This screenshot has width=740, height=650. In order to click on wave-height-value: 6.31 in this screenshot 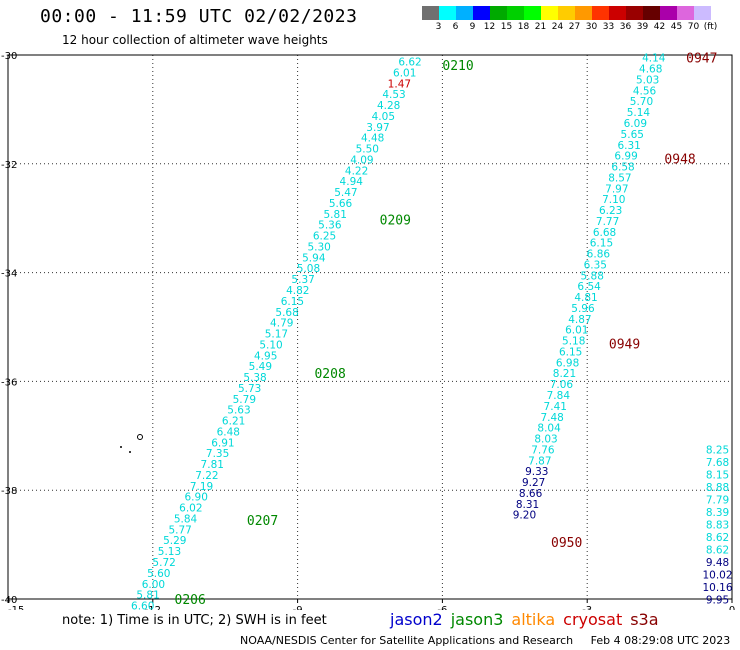, I will do `click(628, 146)`.